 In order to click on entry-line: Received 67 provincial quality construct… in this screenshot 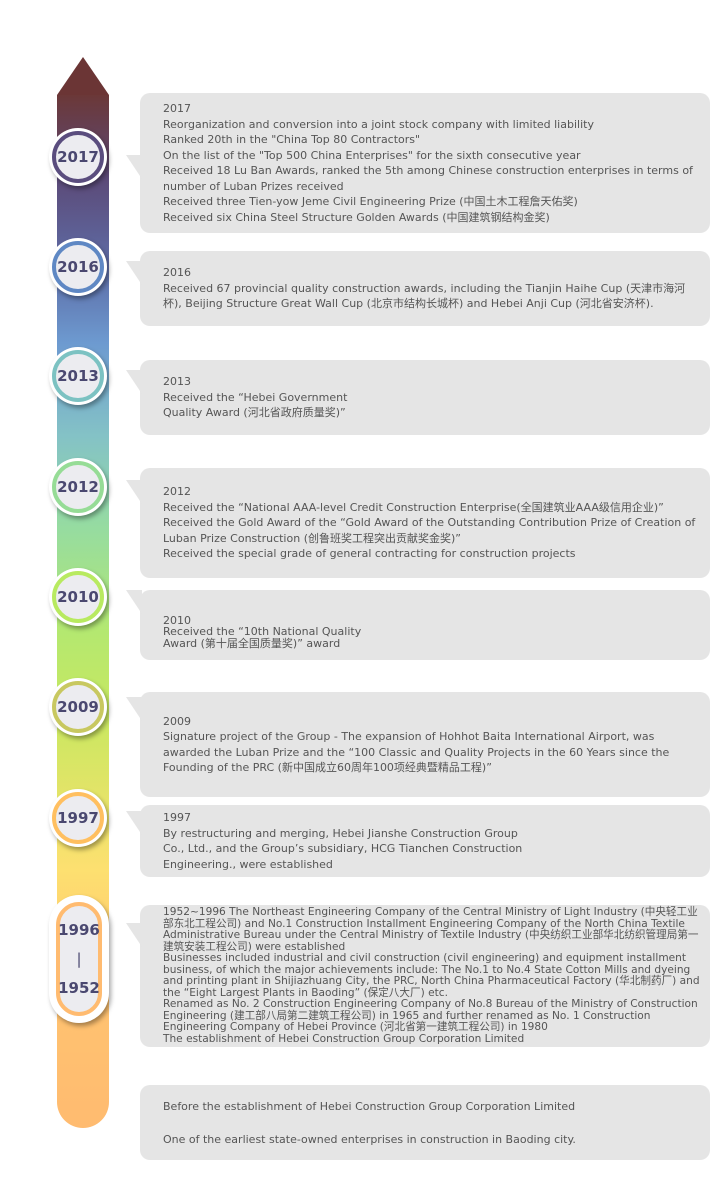, I will do `click(424, 296)`.